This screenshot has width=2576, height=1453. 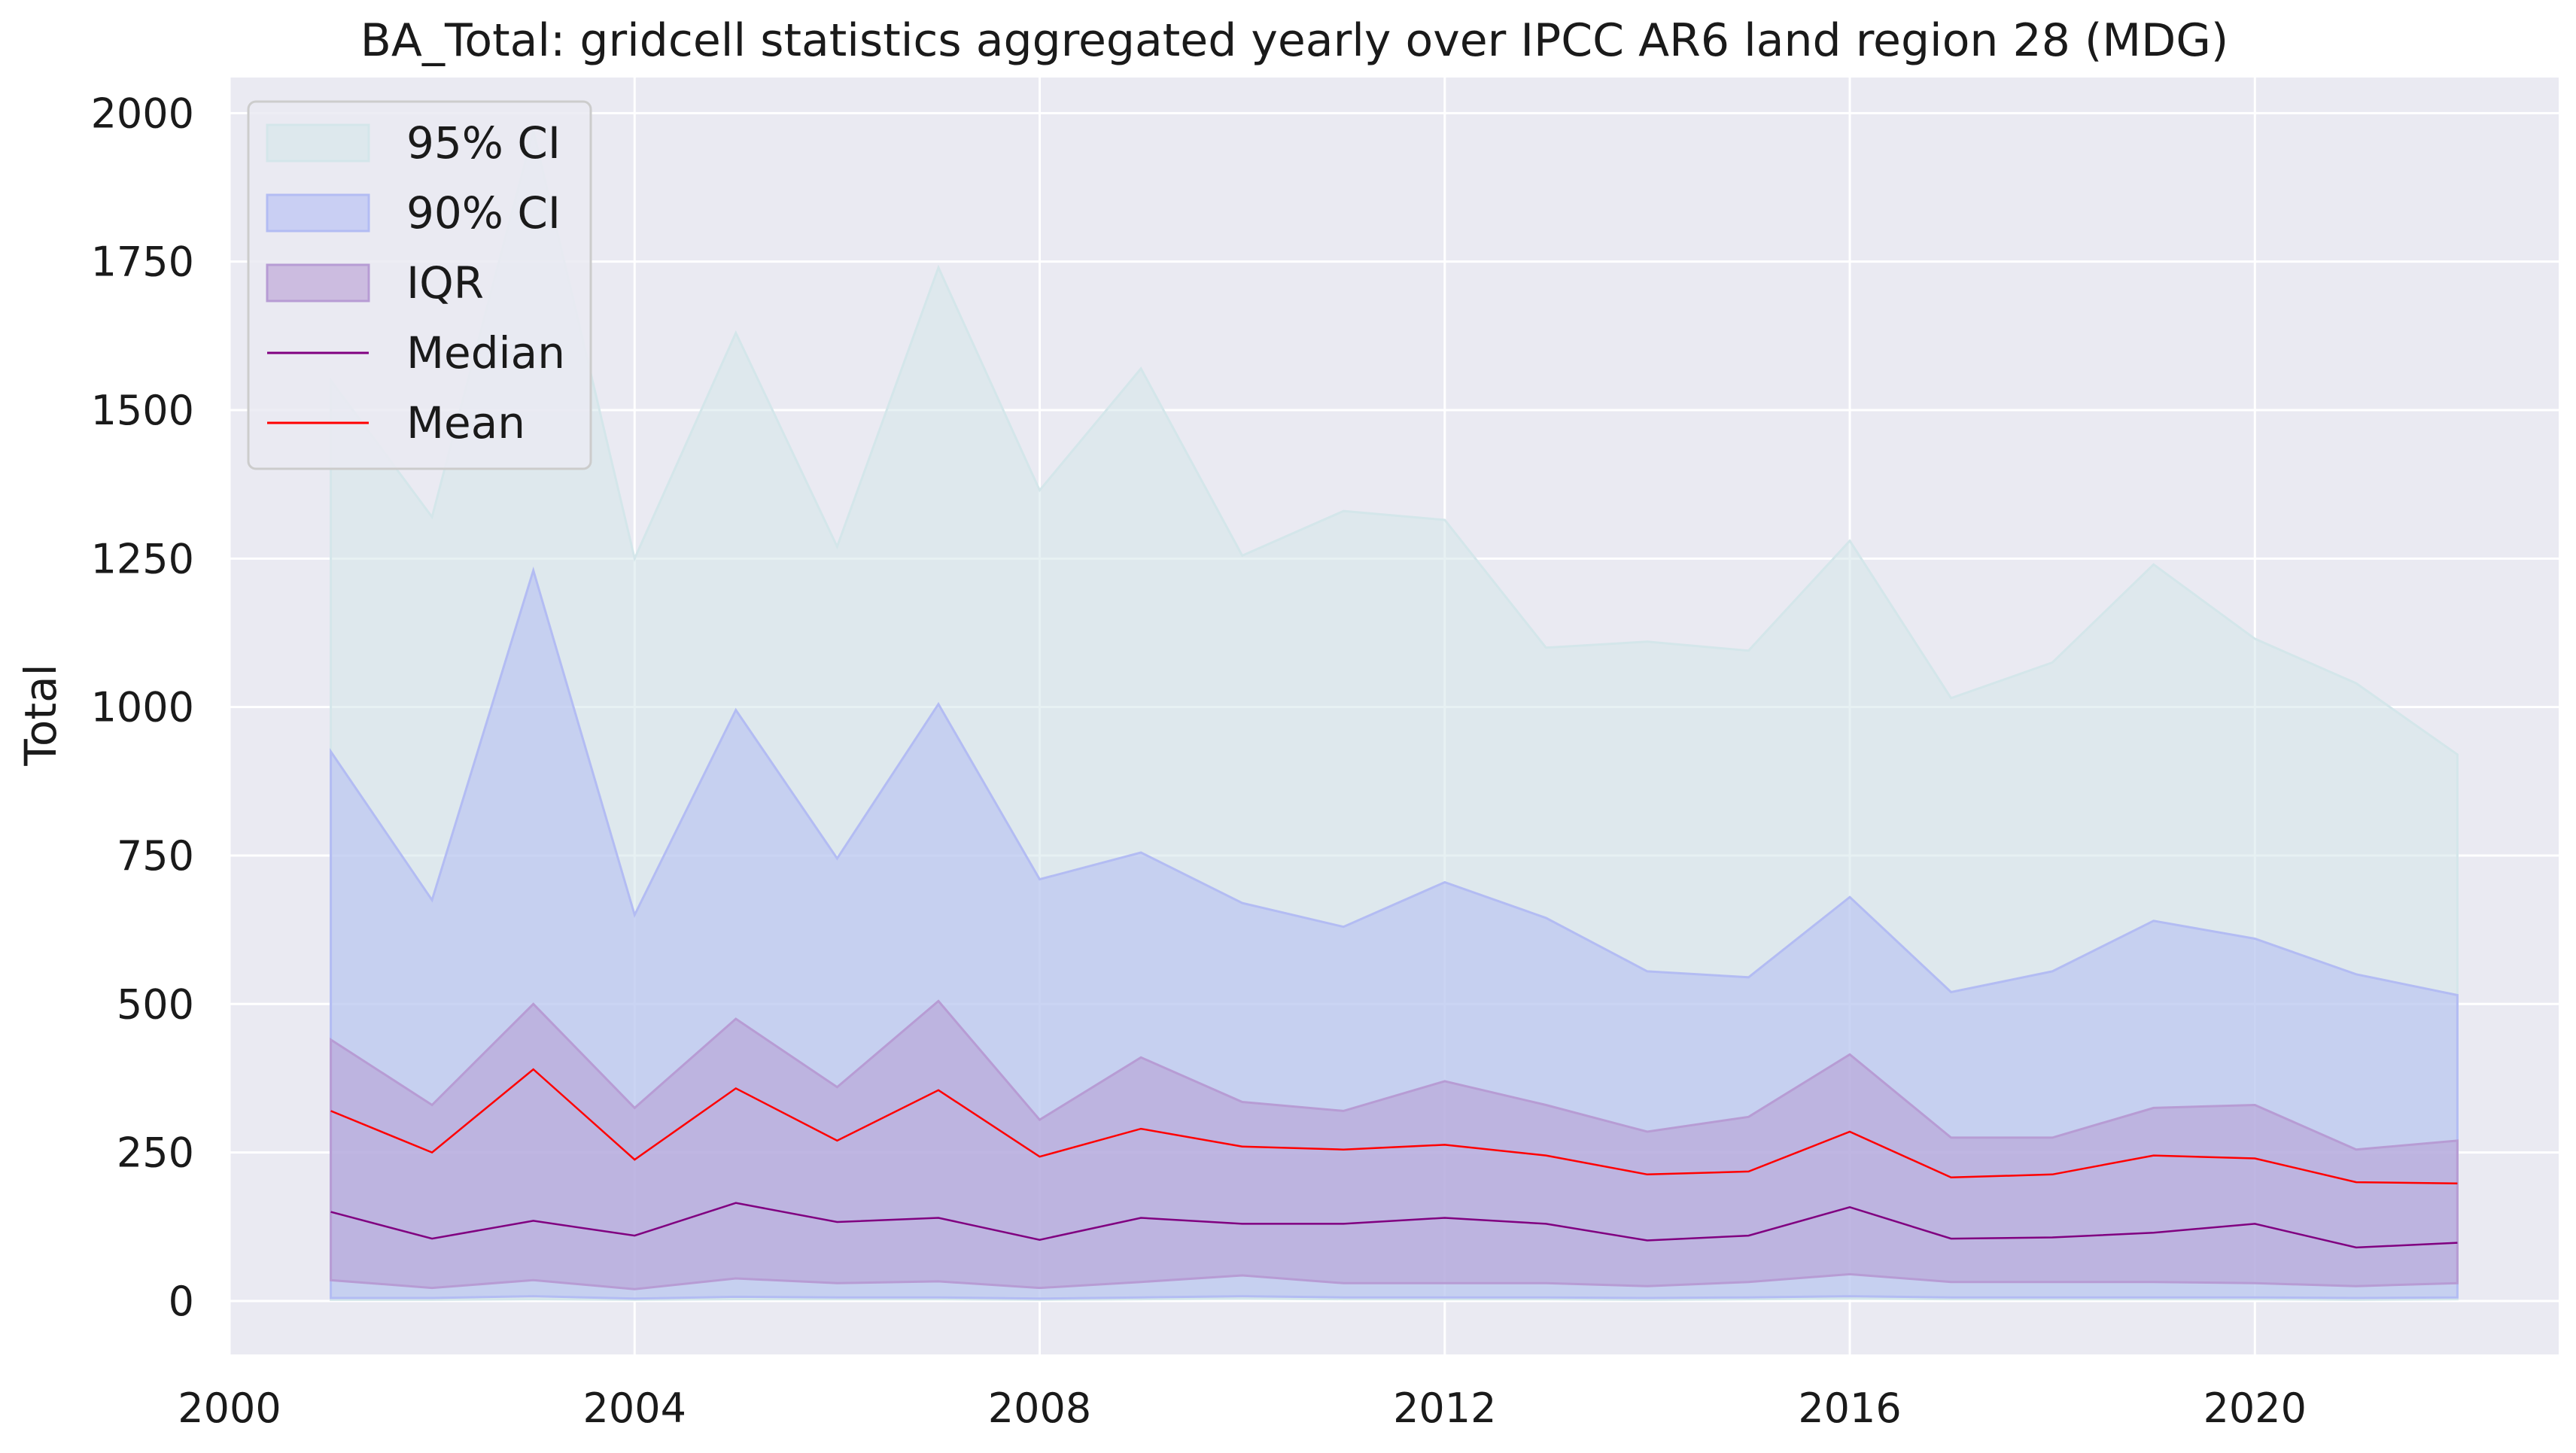 I want to click on y-tick-label: 250, so click(x=155, y=1153).